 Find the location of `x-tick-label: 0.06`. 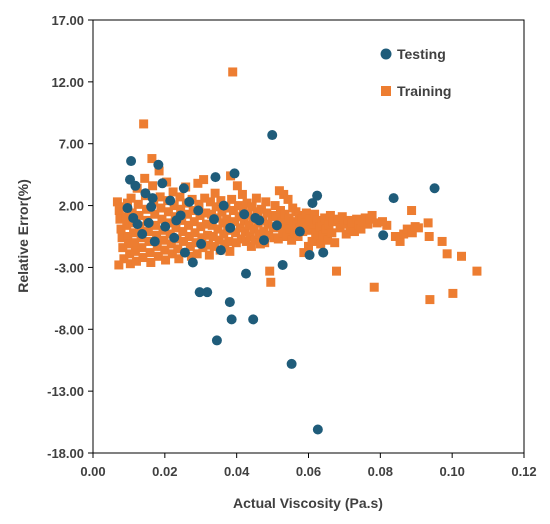

x-tick-label: 0.06 is located at coordinates (308, 471).